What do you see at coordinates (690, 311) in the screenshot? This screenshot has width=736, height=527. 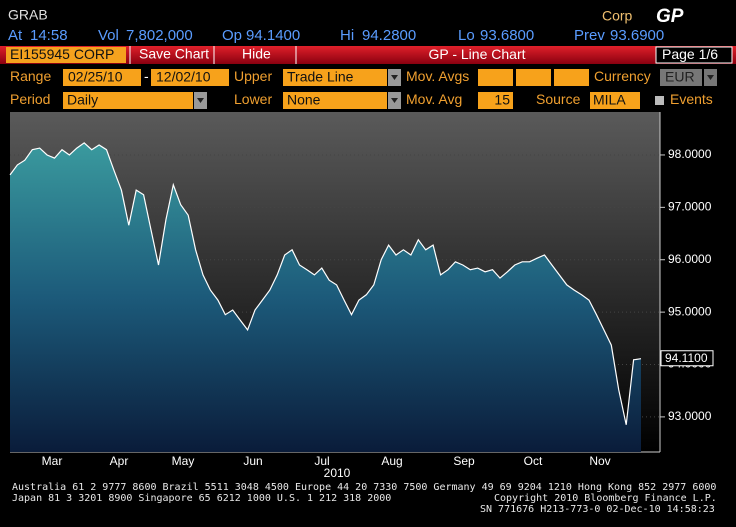 I see `y-tick-label: 95.0000` at bounding box center [690, 311].